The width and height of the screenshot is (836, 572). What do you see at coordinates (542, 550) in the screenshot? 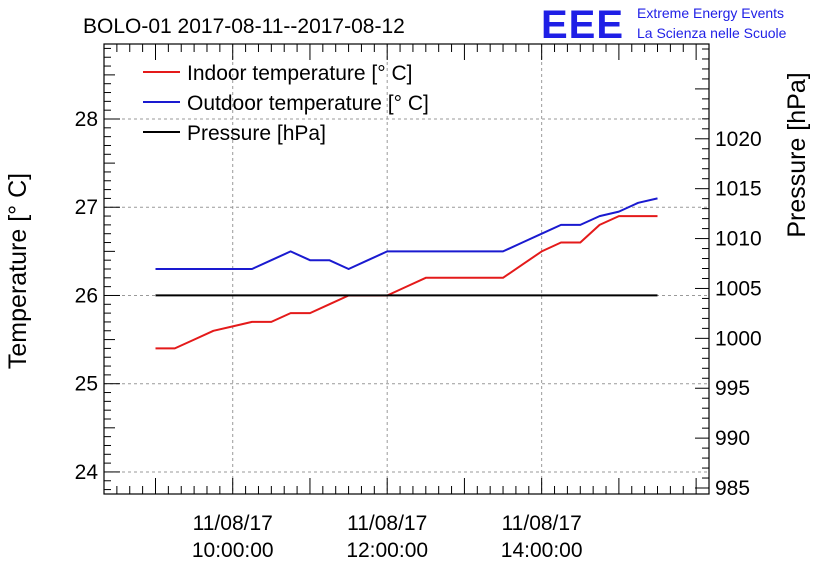
I see `x-tick-label-time: 14:00:00` at bounding box center [542, 550].